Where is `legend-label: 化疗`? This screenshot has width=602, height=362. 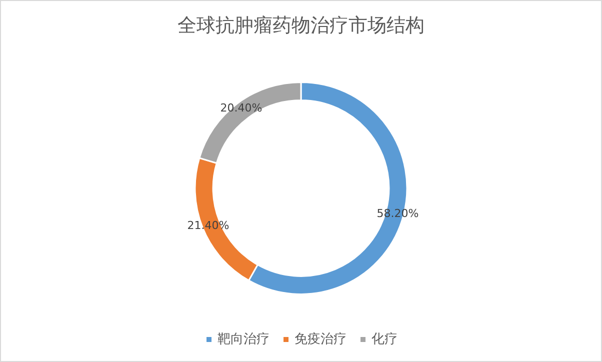
legend-label: 化疗 is located at coordinates (385, 339).